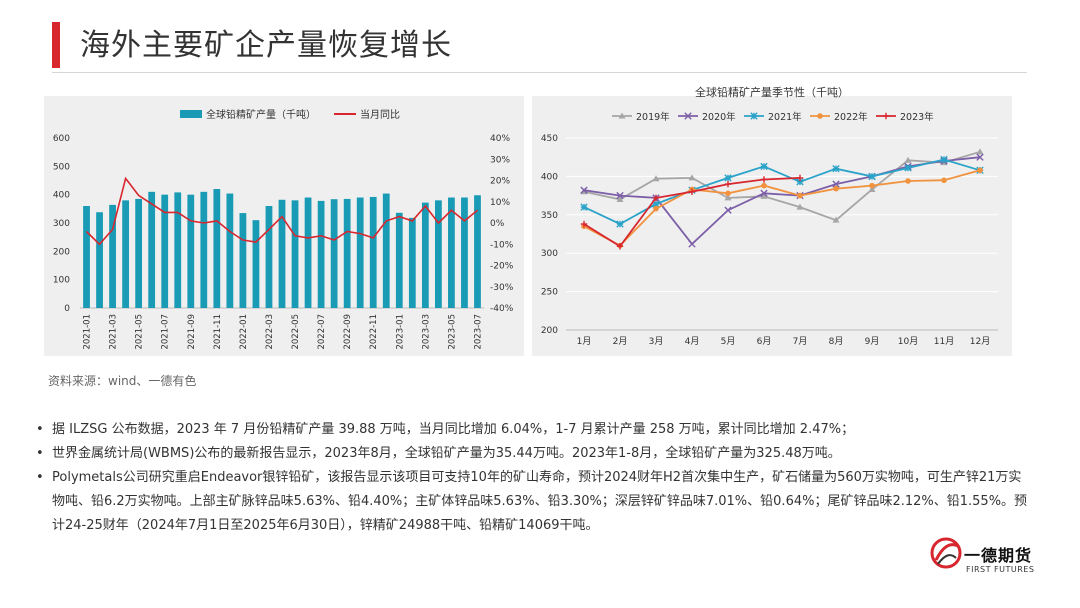  Describe the element at coordinates (944, 341) in the screenshot. I see `x-tick-label: 11月` at that location.